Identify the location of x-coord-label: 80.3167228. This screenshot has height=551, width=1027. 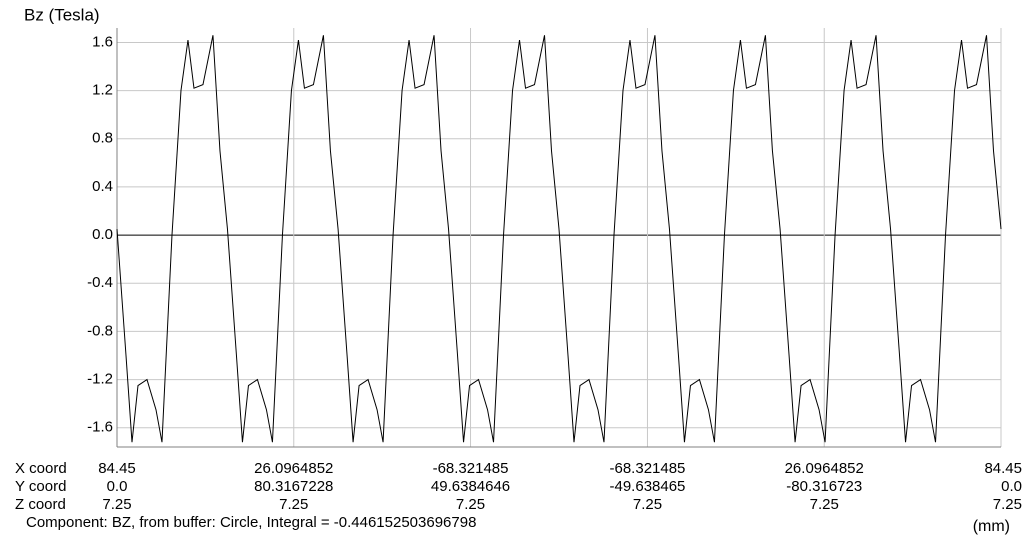
(293, 486).